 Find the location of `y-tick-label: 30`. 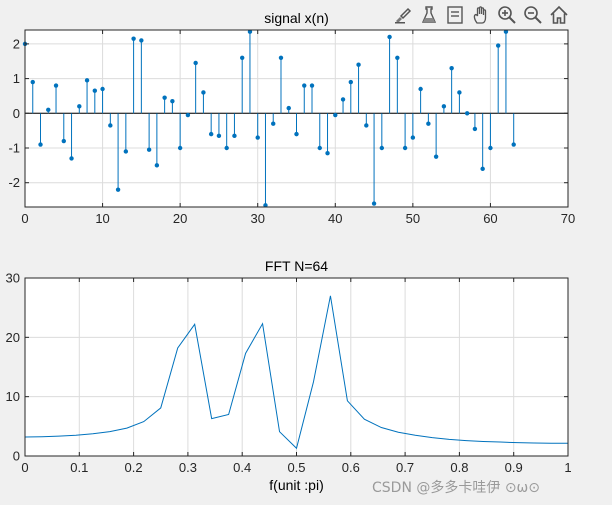

y-tick-label: 30 is located at coordinates (13, 278).